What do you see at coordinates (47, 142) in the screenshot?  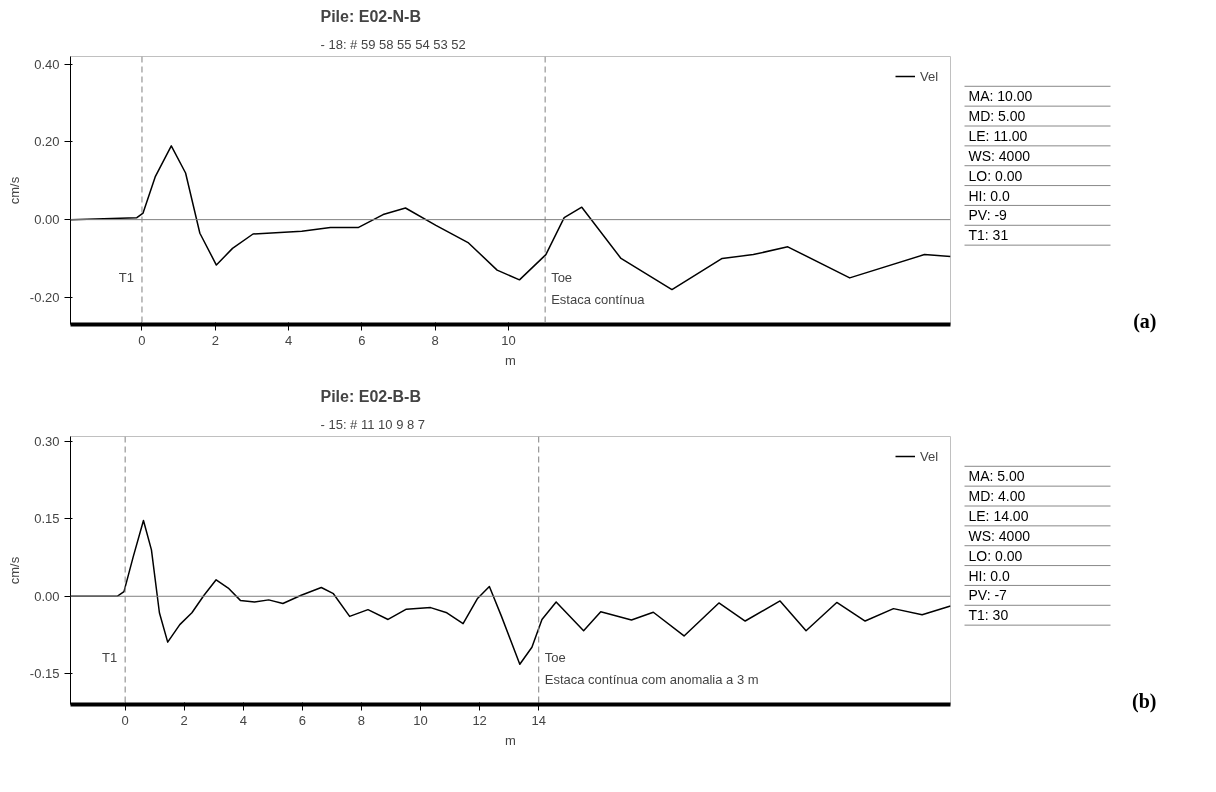 I see `y-tick-label: 0.20` at bounding box center [47, 142].